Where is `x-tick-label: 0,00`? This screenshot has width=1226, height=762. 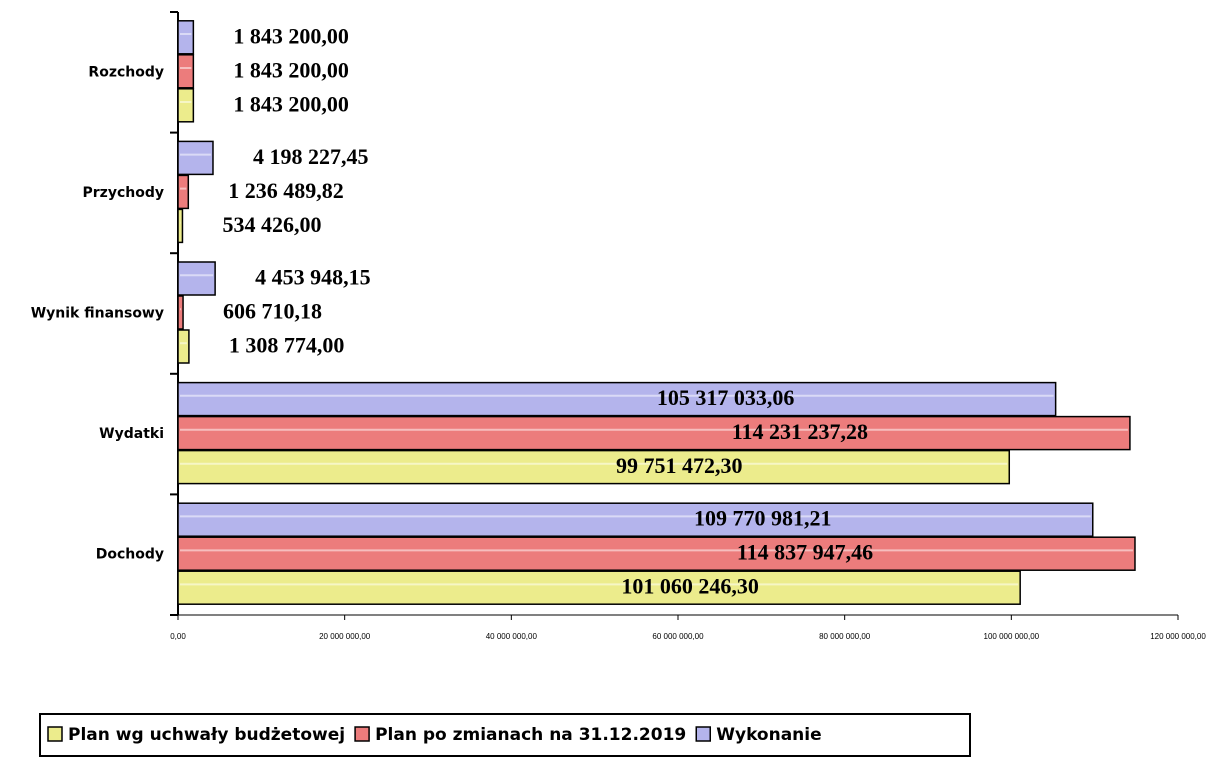 x-tick-label: 0,00 is located at coordinates (178, 636).